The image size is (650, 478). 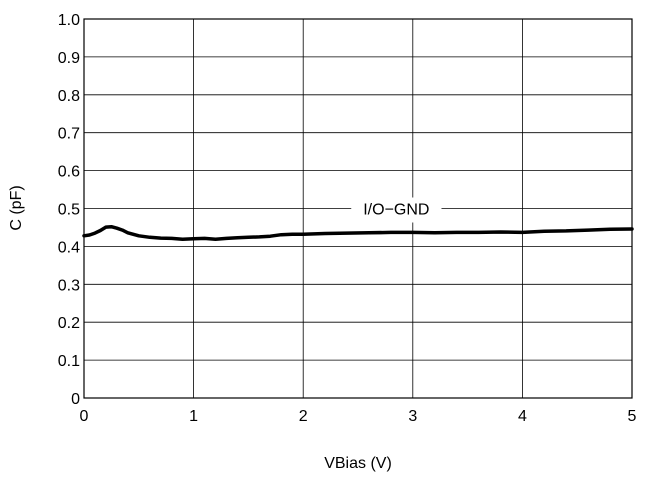 I want to click on x-tick-label: 5, so click(x=632, y=416).